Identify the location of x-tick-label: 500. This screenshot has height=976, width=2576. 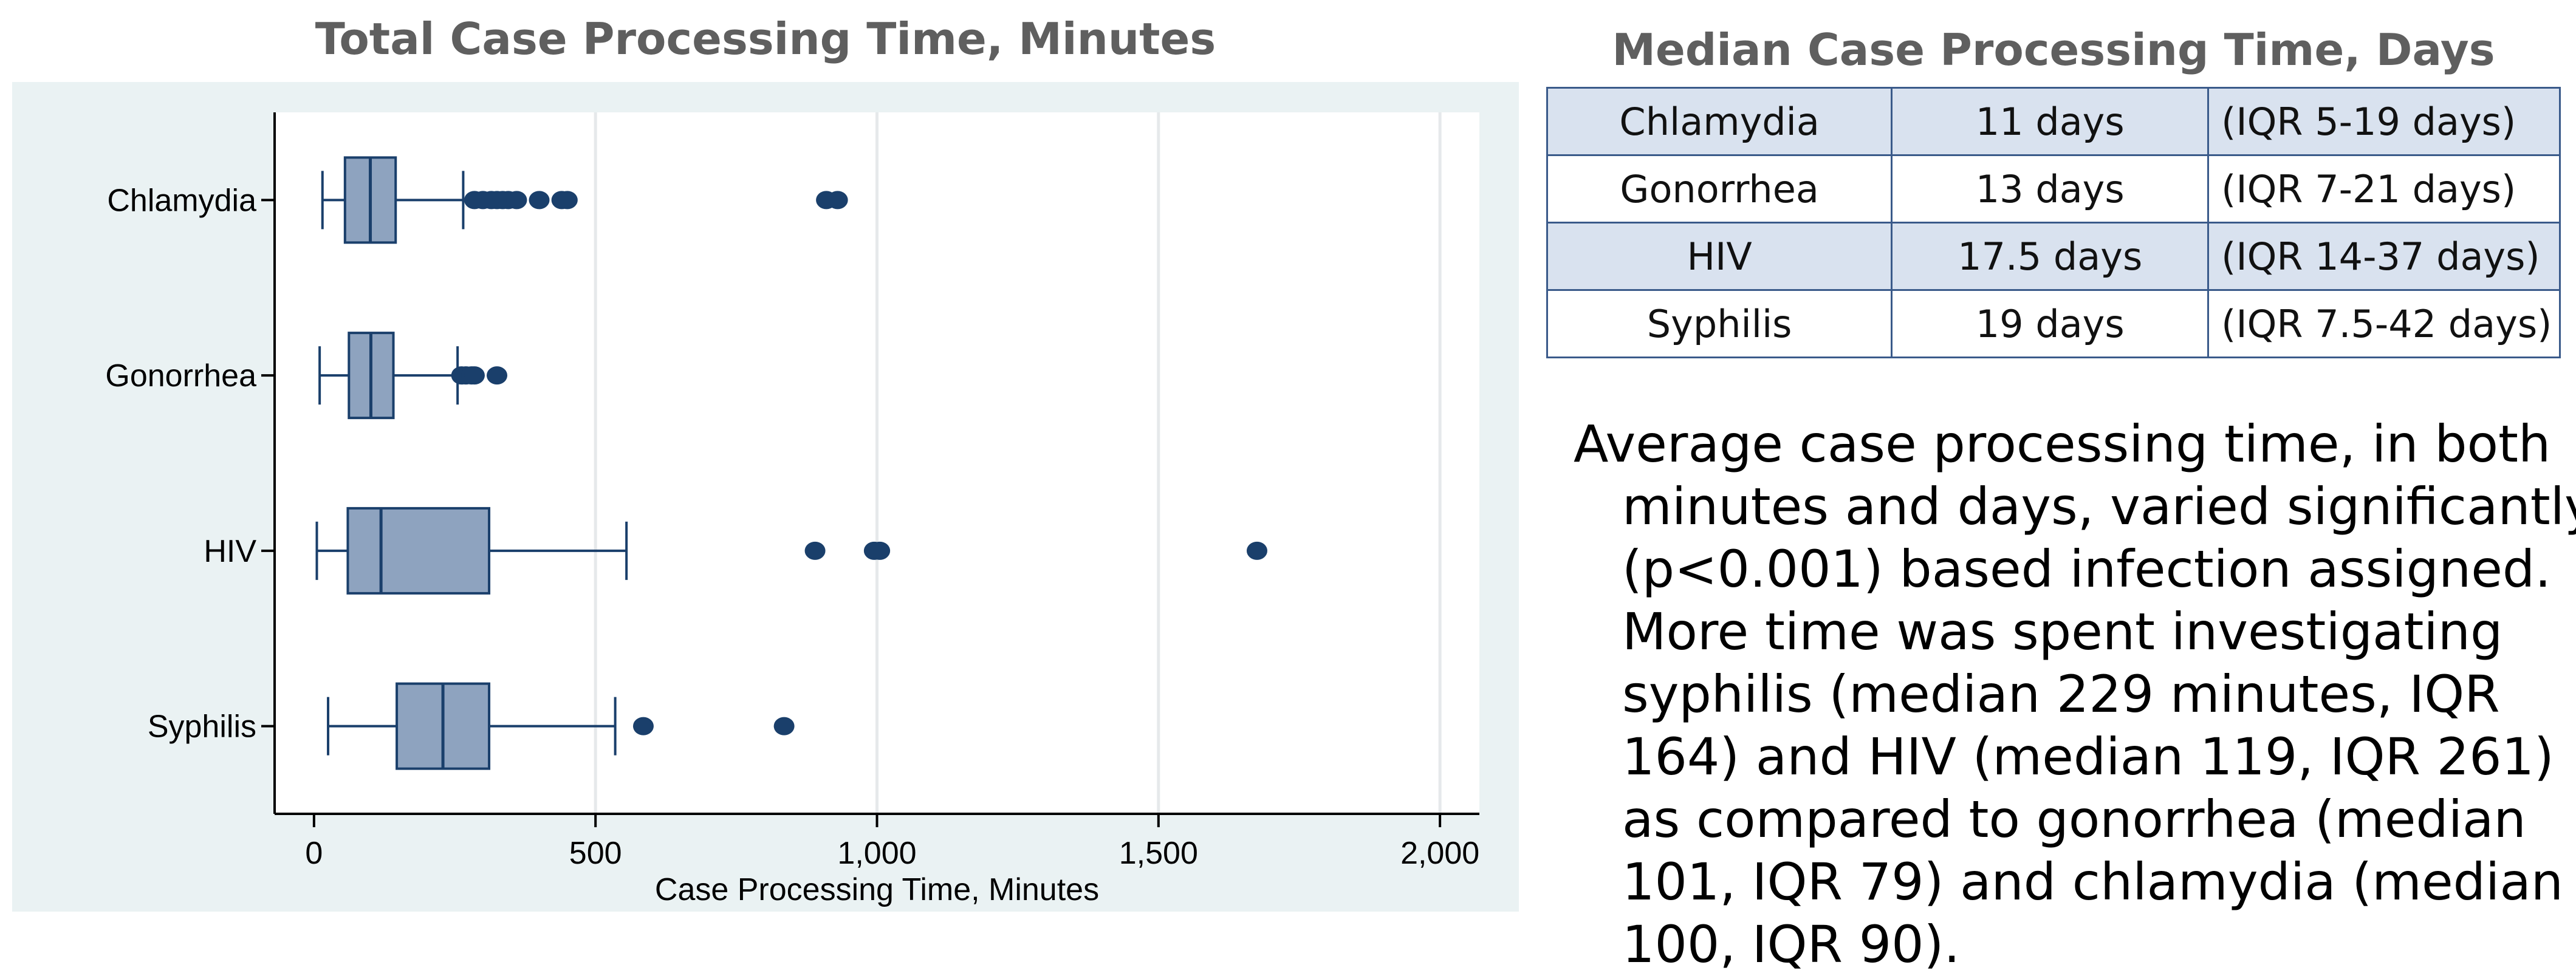
(595, 853).